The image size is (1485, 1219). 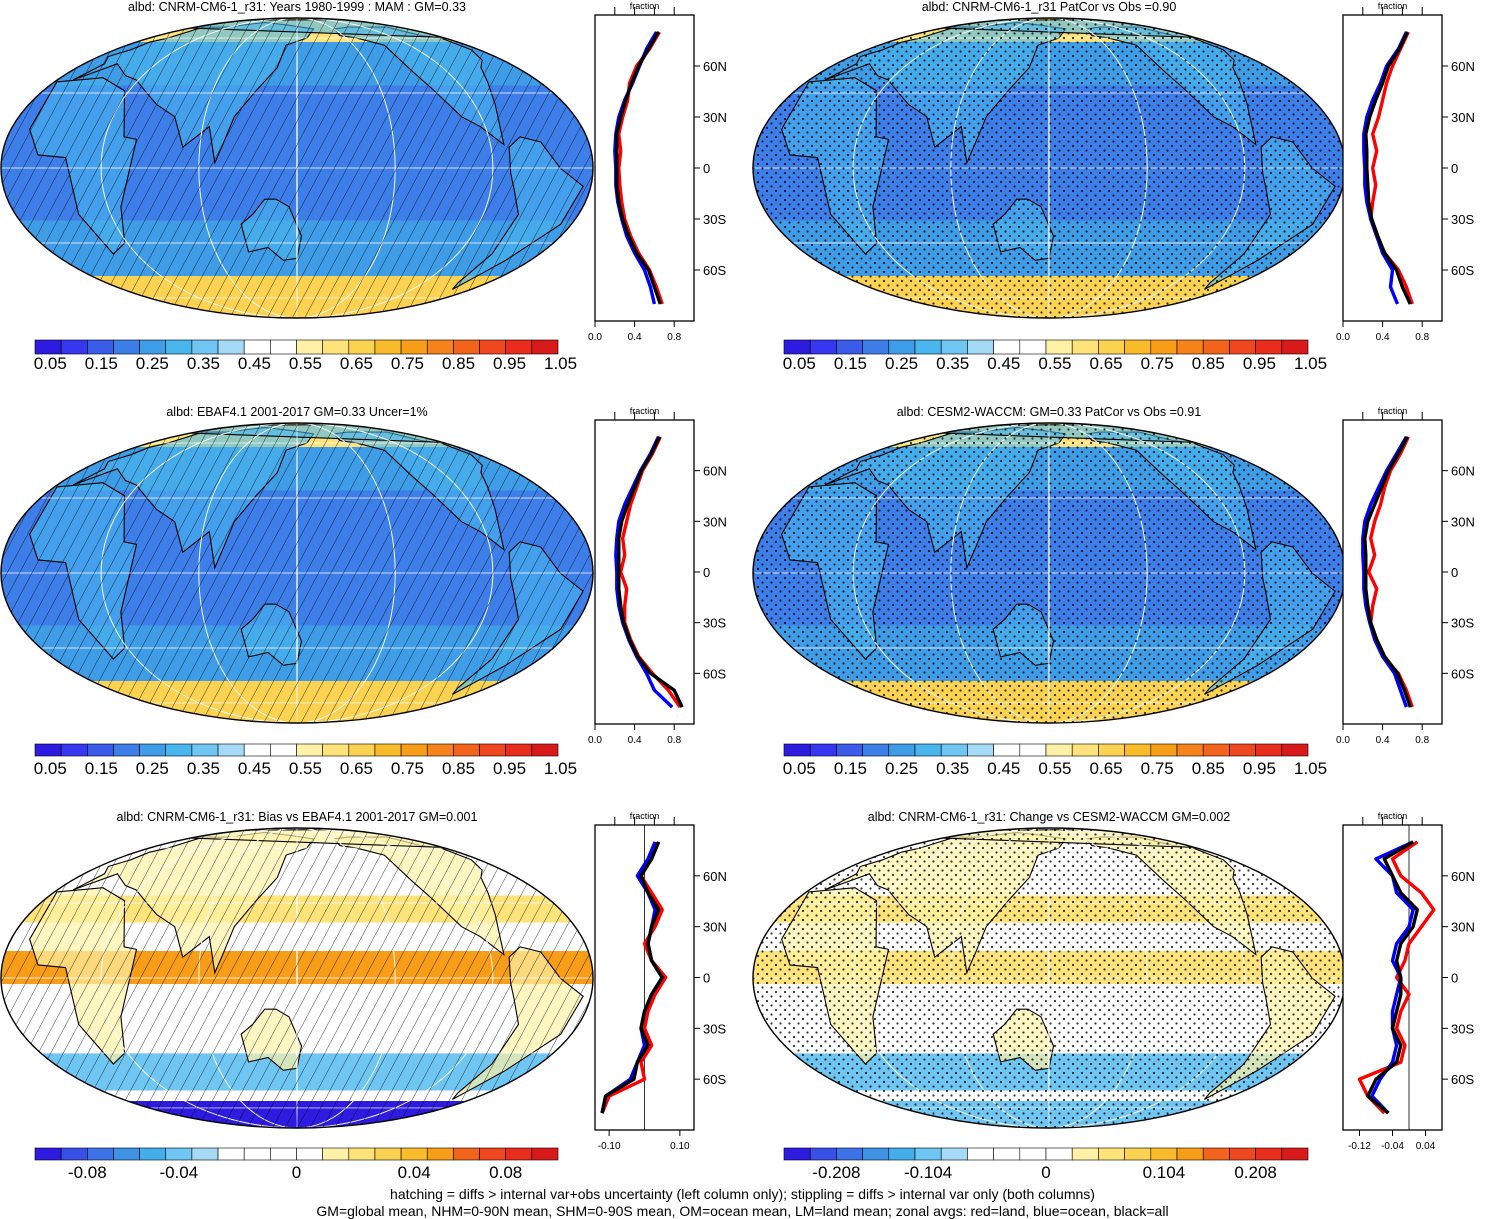 I want to click on colorbar-tick-label: -0.104, so click(x=928, y=1172).